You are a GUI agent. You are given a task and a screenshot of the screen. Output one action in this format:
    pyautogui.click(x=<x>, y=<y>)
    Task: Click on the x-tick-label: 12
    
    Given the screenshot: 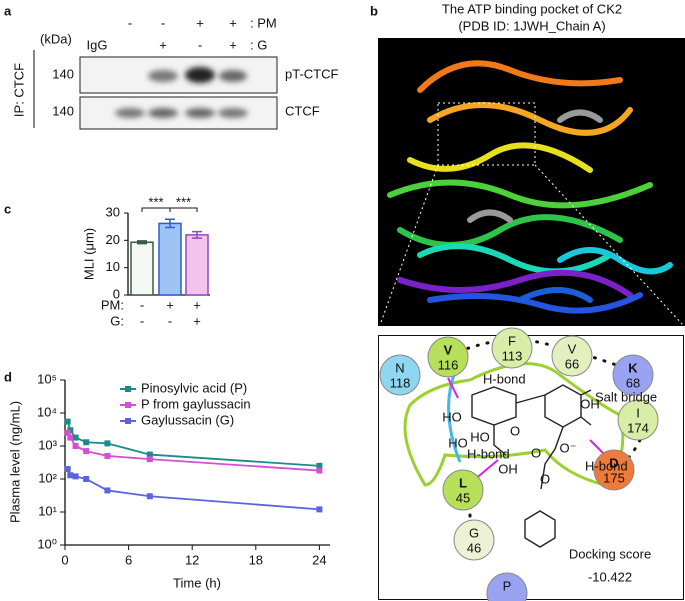 What is the action you would take?
    pyautogui.click(x=192, y=559)
    